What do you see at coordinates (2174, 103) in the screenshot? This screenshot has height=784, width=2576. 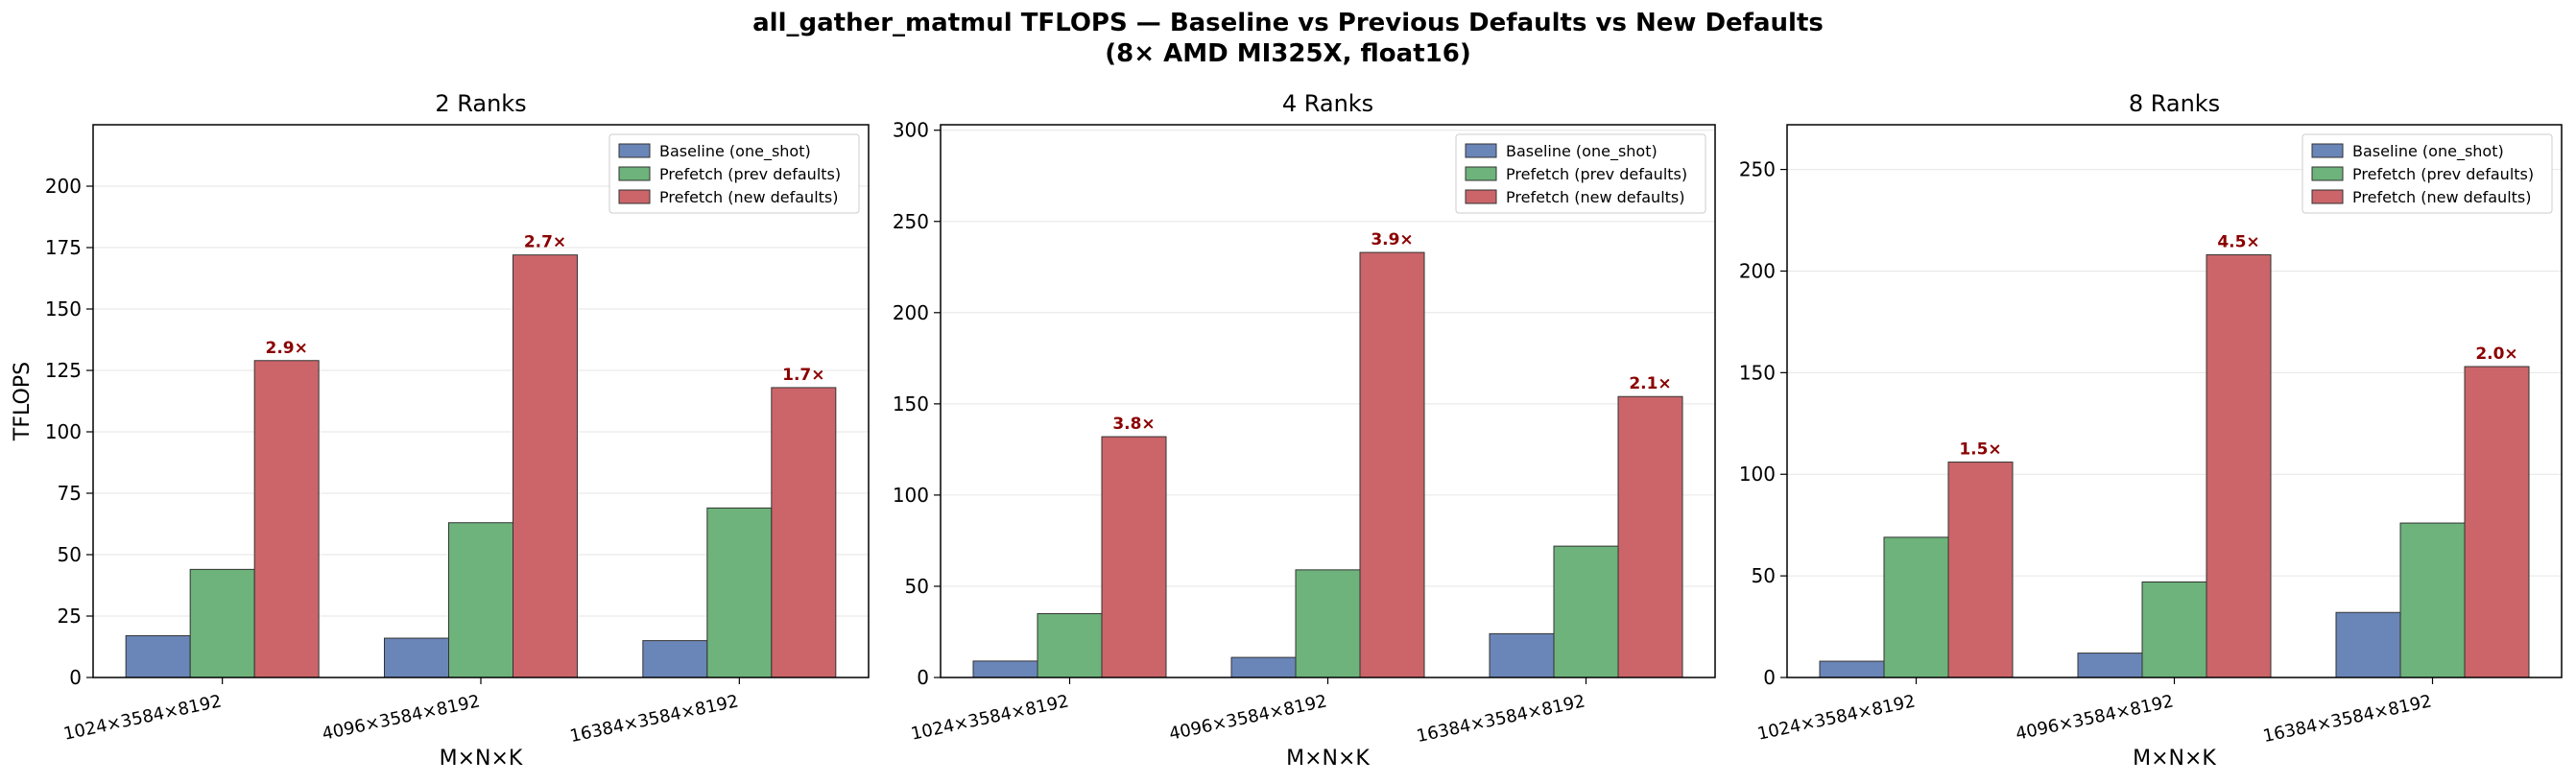 I see `panel-title: 8 Ranks` at bounding box center [2174, 103].